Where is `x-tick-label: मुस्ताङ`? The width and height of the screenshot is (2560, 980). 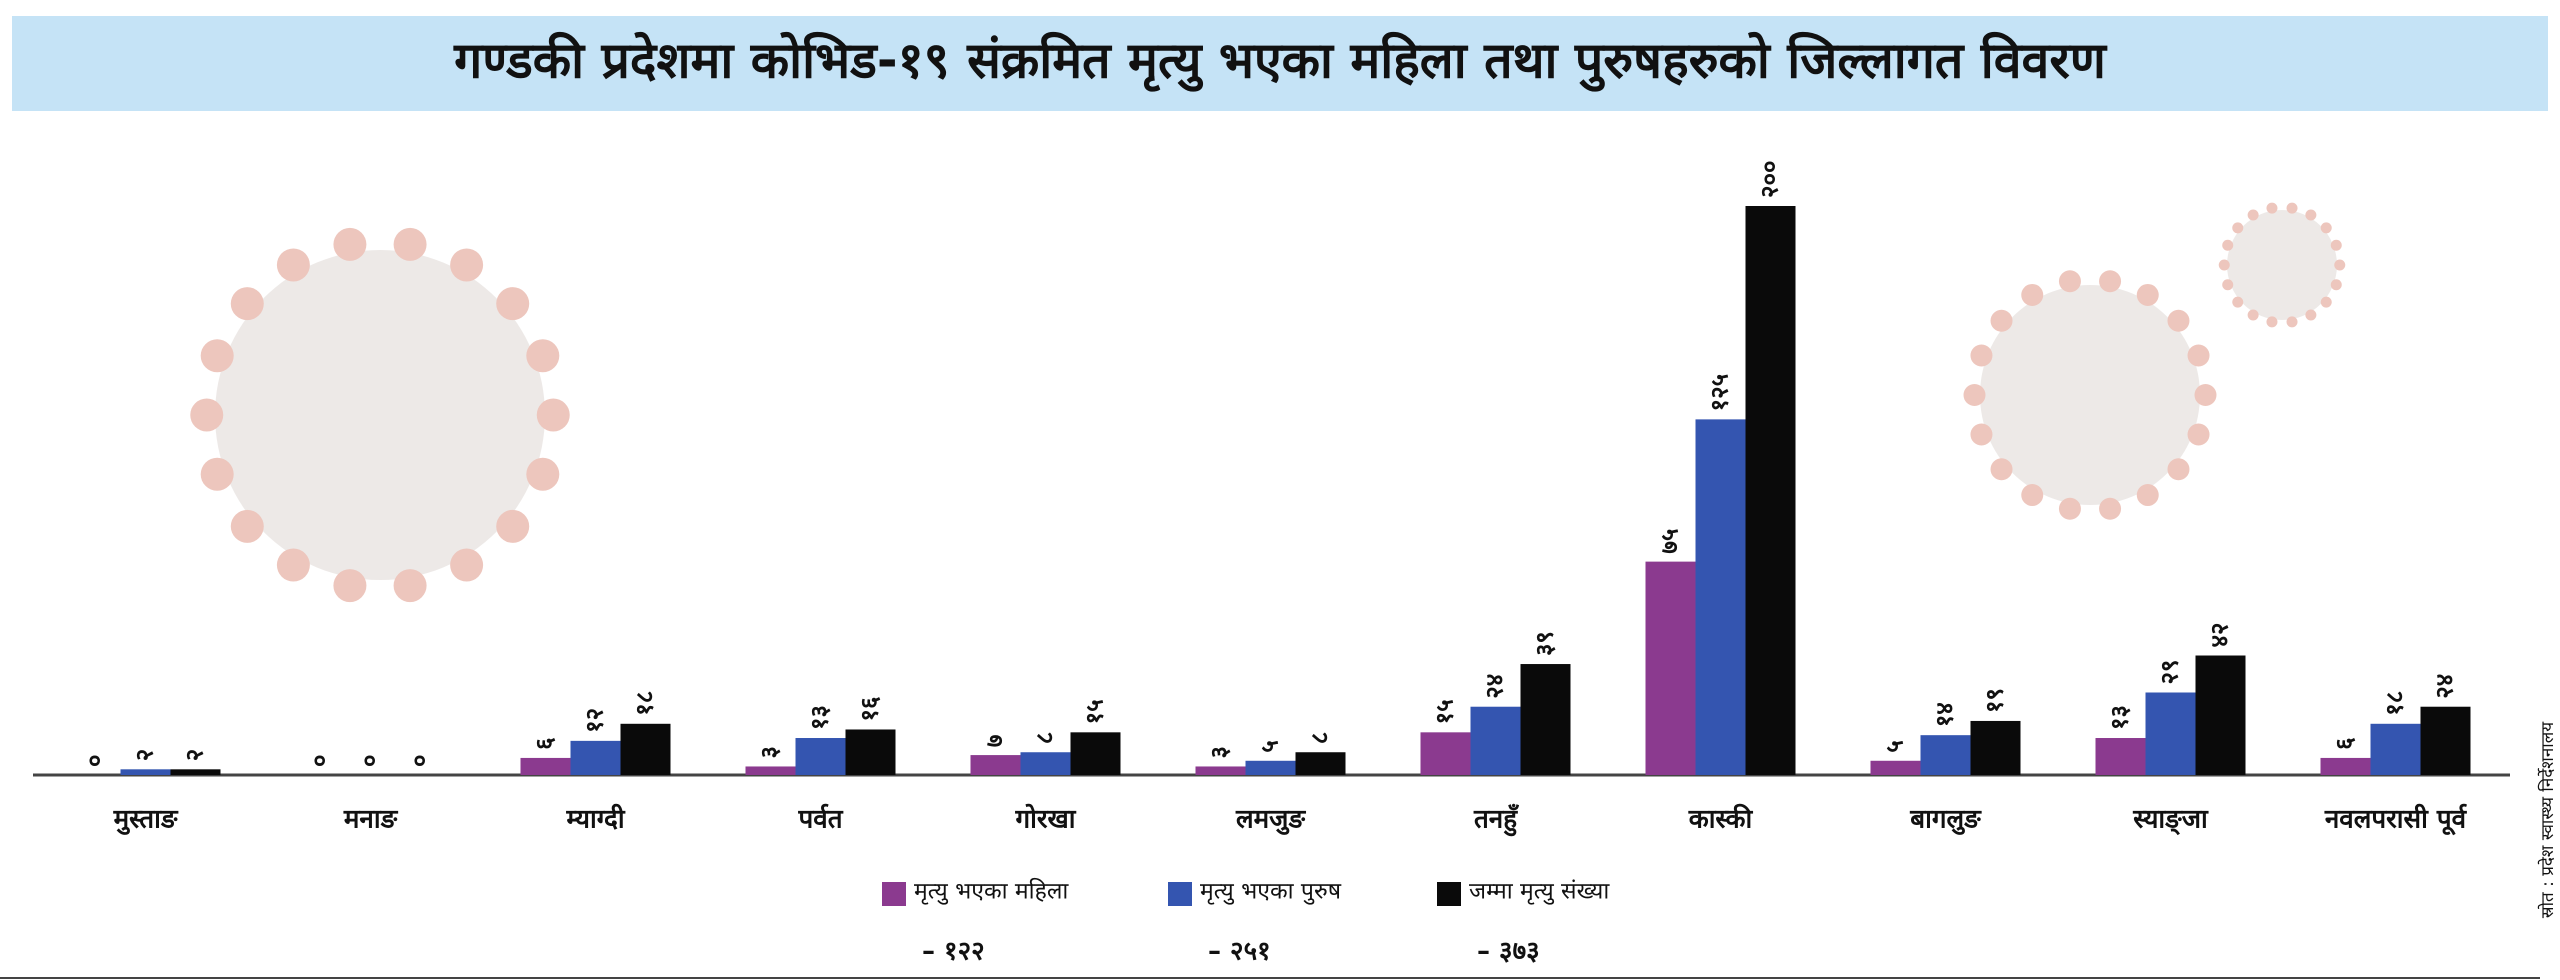
x-tick-label: मुस्ताङ is located at coordinates (146, 820).